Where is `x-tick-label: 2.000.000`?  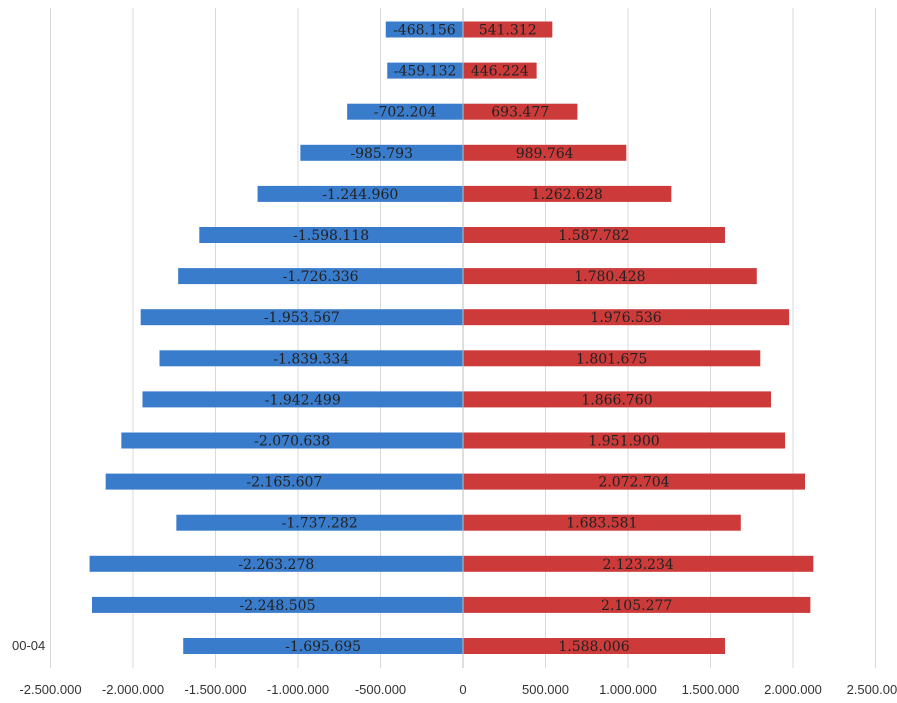 x-tick-label: 2.000.000 is located at coordinates (793, 689).